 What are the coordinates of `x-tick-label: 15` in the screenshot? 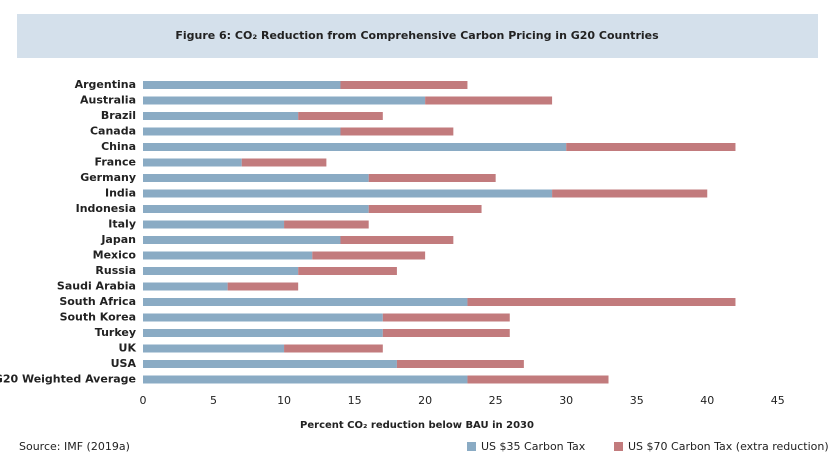 It's located at (355, 400).